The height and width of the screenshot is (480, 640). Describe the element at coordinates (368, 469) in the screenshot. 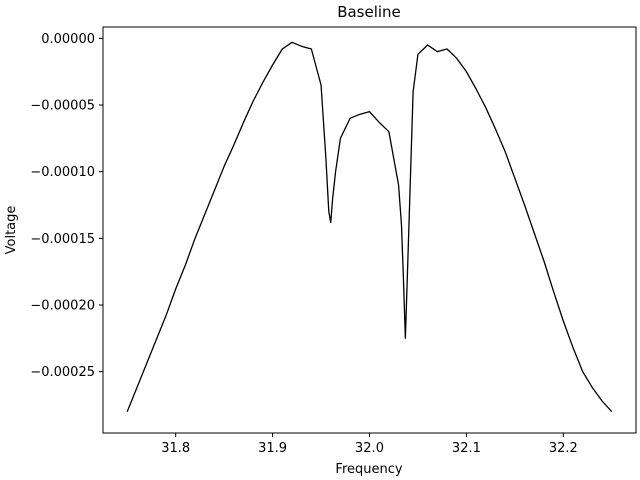

I see `x-axis-label: Frequency` at that location.